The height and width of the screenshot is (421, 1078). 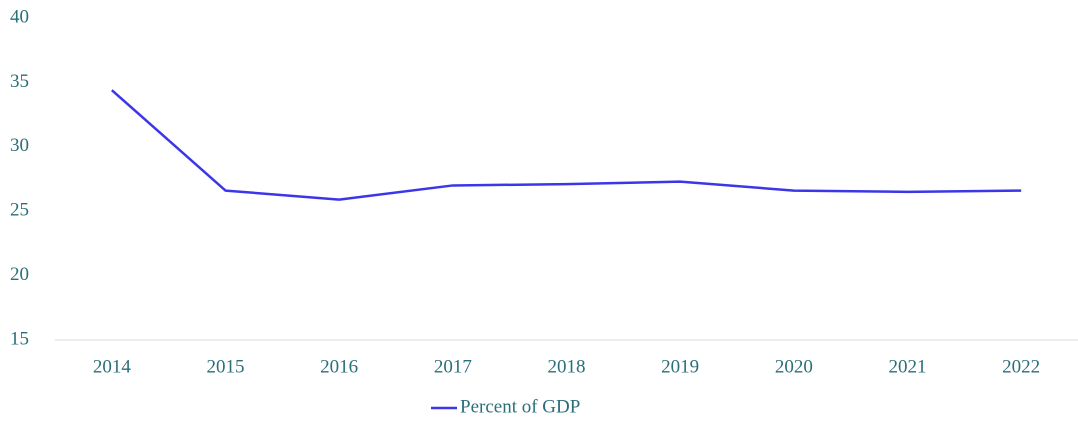 I want to click on y-tick-label: 20, so click(x=19, y=274).